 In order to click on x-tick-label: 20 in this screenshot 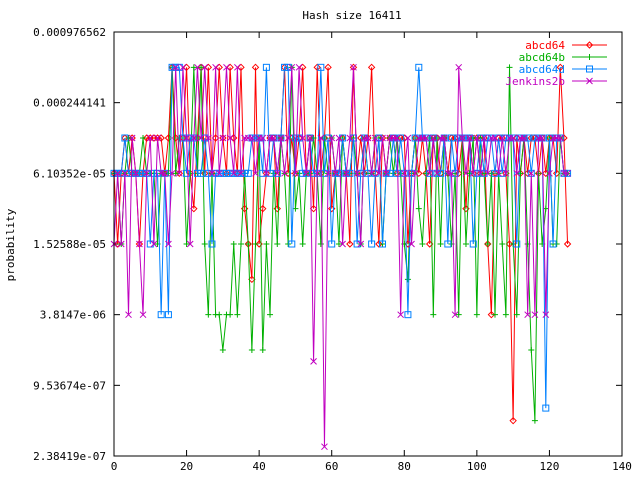, I will do `click(186, 466)`.